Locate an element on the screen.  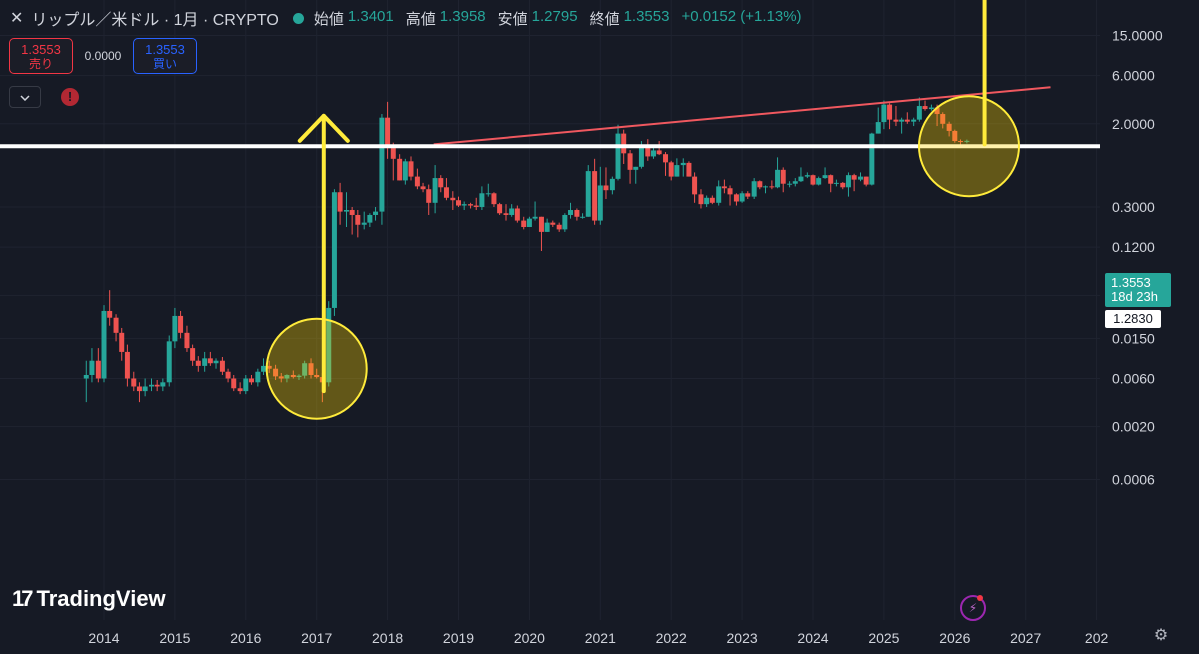
x-tick-label: 2017 is located at coordinates (316, 638).